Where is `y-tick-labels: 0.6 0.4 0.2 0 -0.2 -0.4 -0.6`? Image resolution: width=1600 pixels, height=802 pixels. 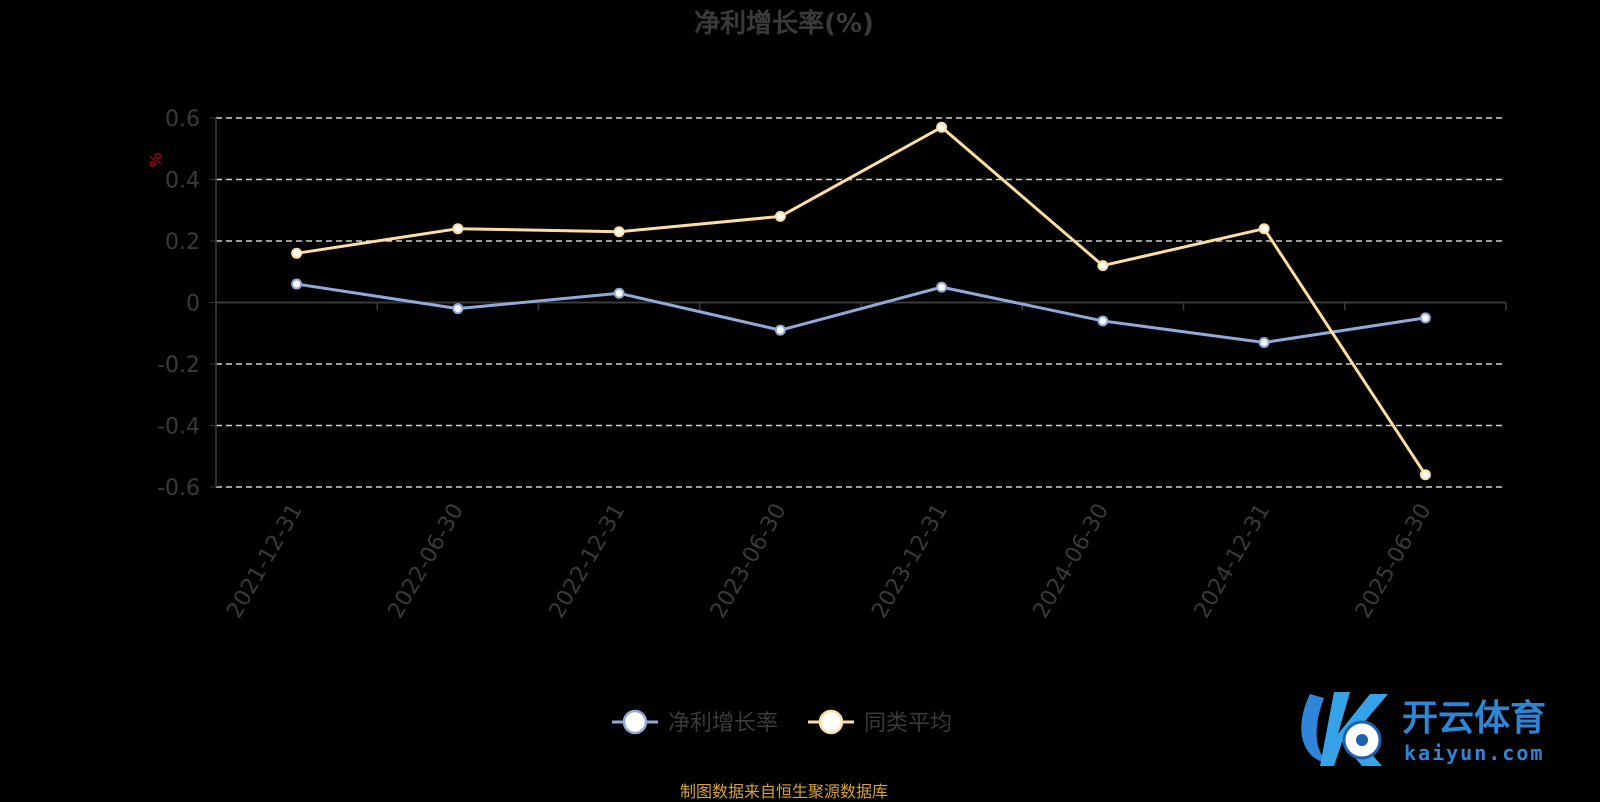
y-tick-labels: 0.6 0.4 0.2 0 -0.2 -0.4 -0.6 is located at coordinates (178, 304).